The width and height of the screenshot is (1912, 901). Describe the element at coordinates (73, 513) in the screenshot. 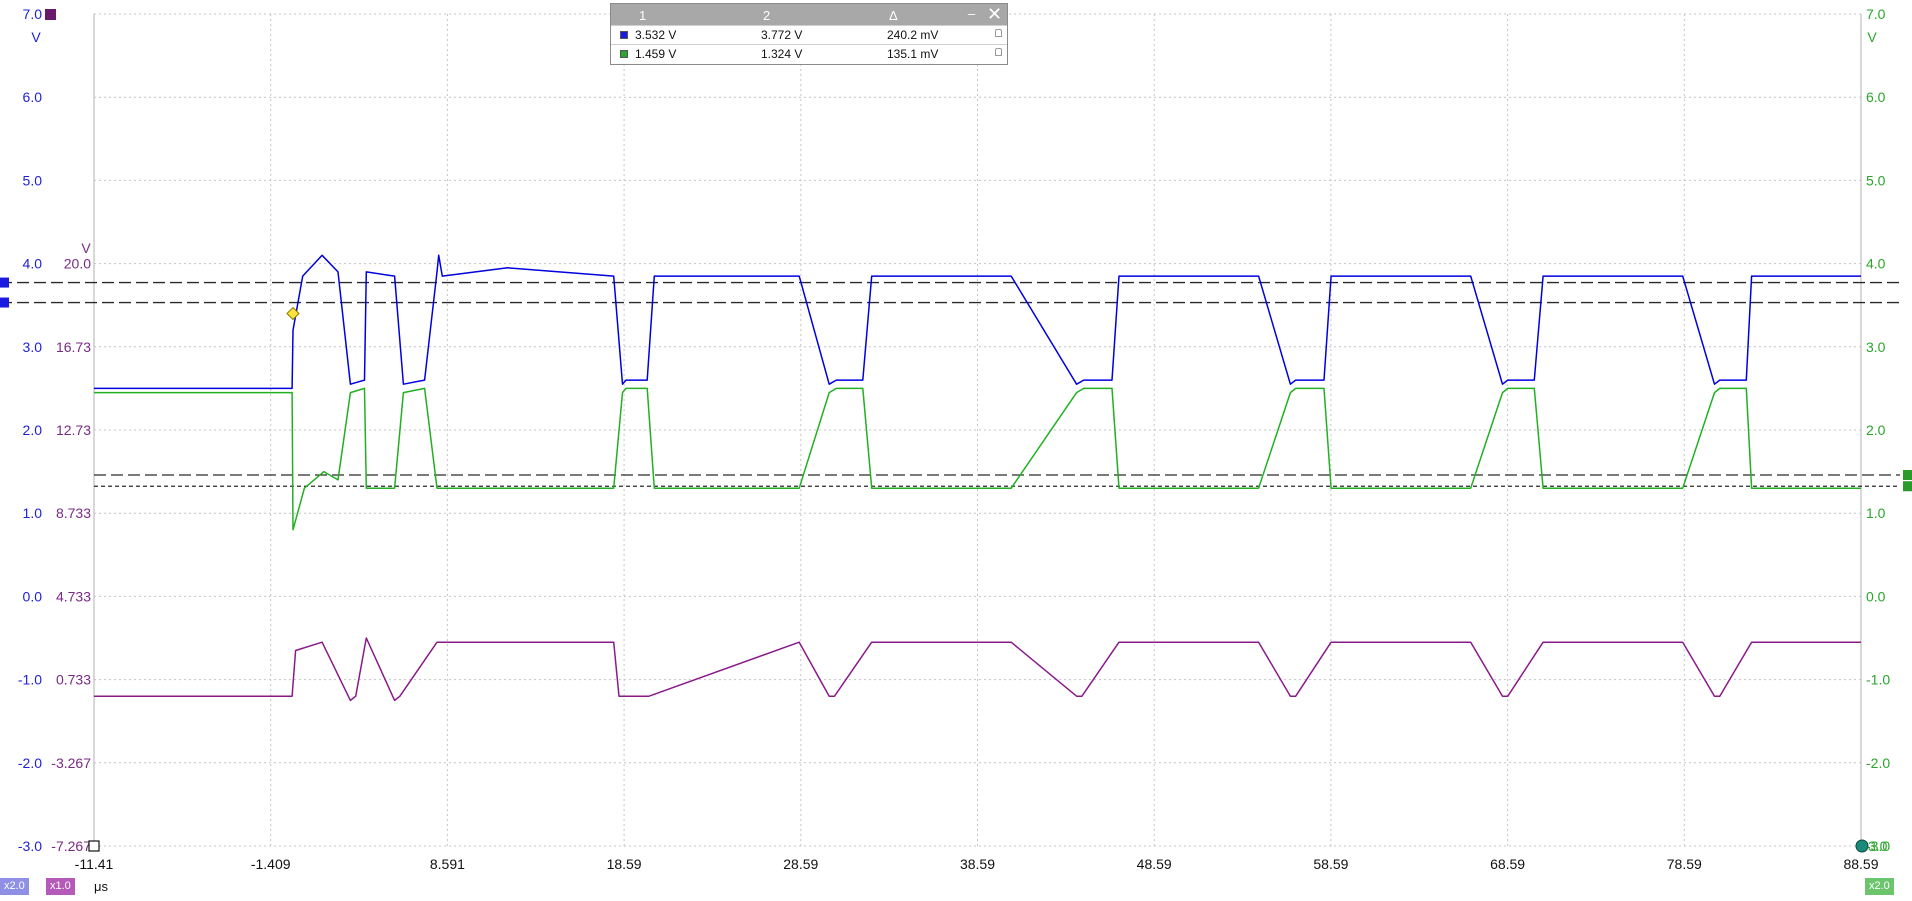

I see `math-axis-tick-label: 8.733` at that location.